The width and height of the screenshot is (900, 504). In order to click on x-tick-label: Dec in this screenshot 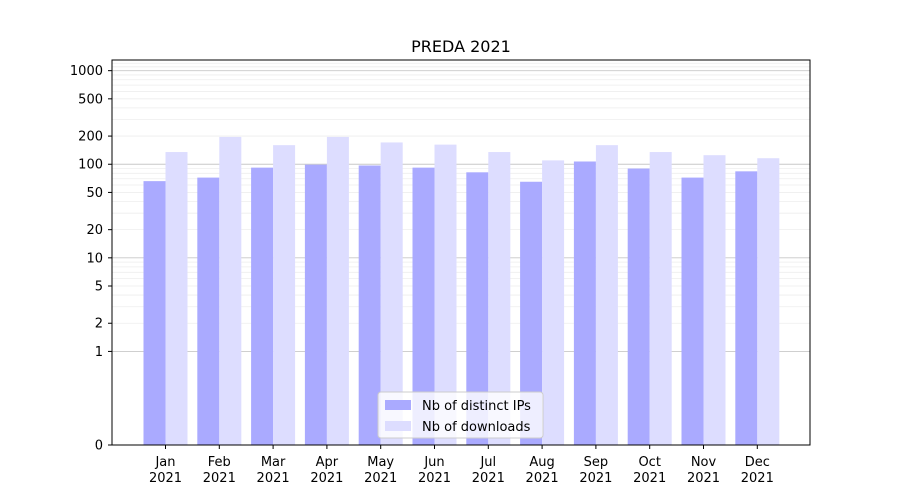, I will do `click(757, 462)`.